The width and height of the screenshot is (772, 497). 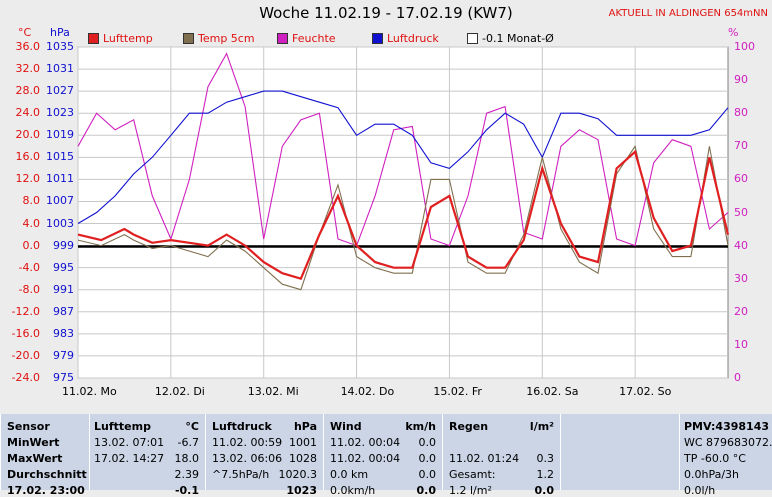 I want to click on rain-total-value: 1.2, so click(x=545, y=474).